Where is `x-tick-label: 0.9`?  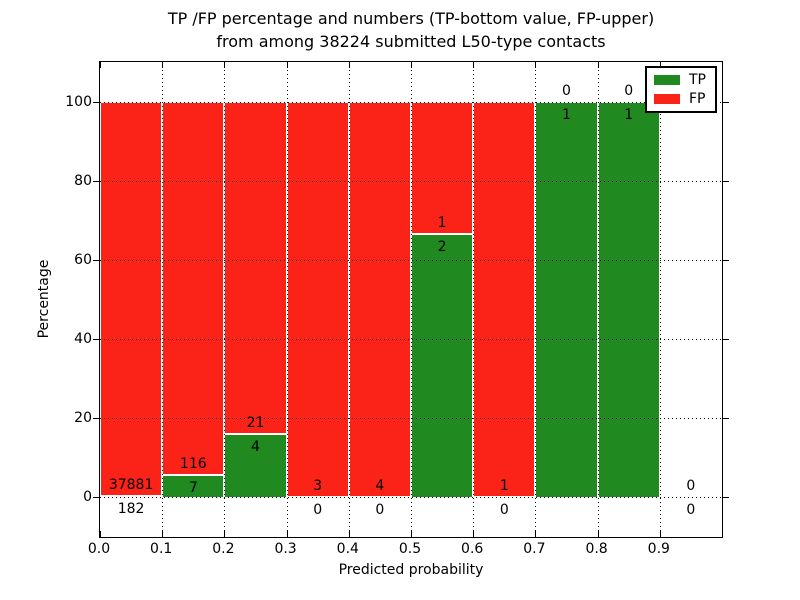
x-tick-label: 0.9 is located at coordinates (658, 549).